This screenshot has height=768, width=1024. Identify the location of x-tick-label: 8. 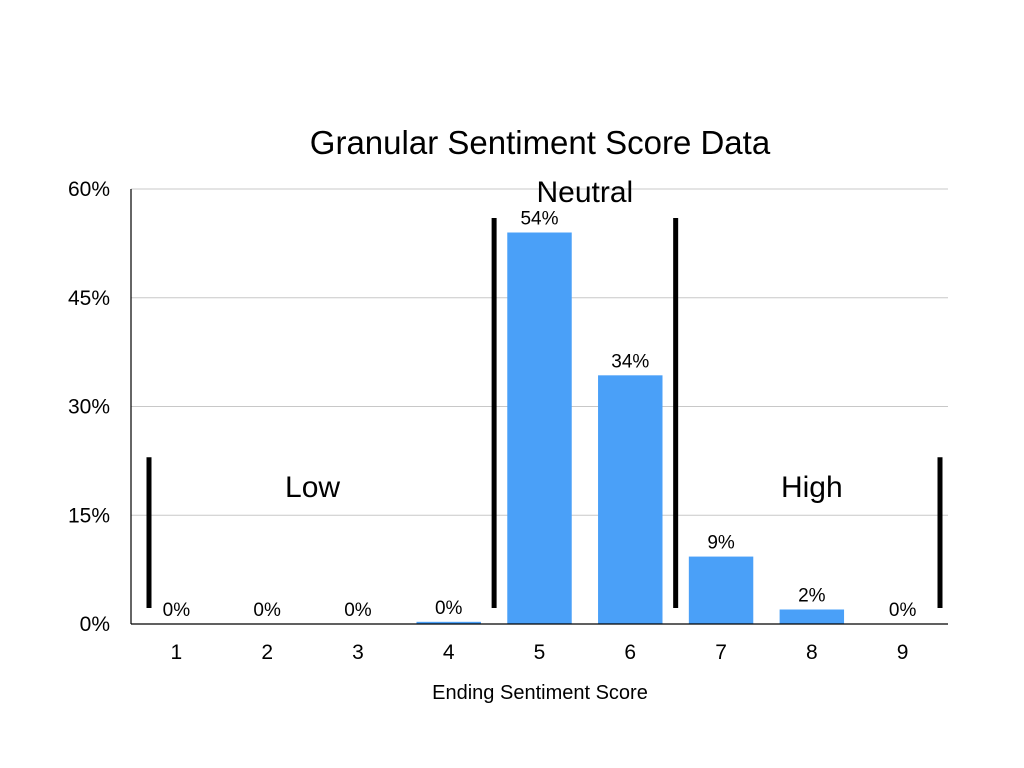
(812, 652).